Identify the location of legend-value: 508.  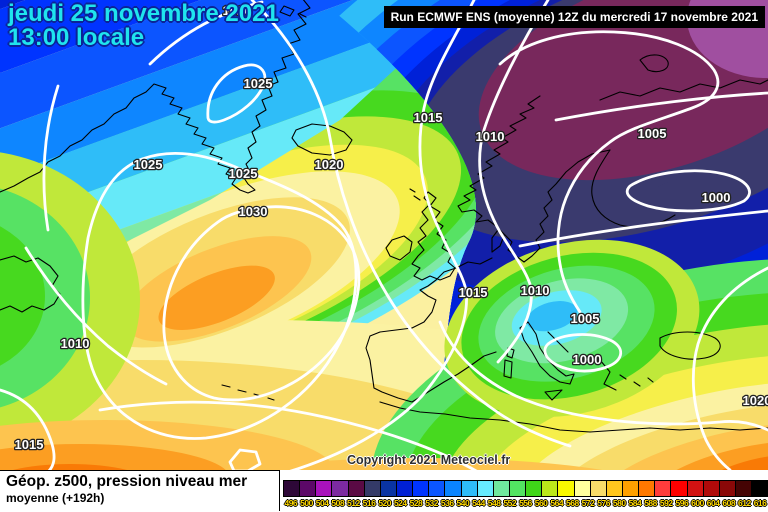
(338, 503).